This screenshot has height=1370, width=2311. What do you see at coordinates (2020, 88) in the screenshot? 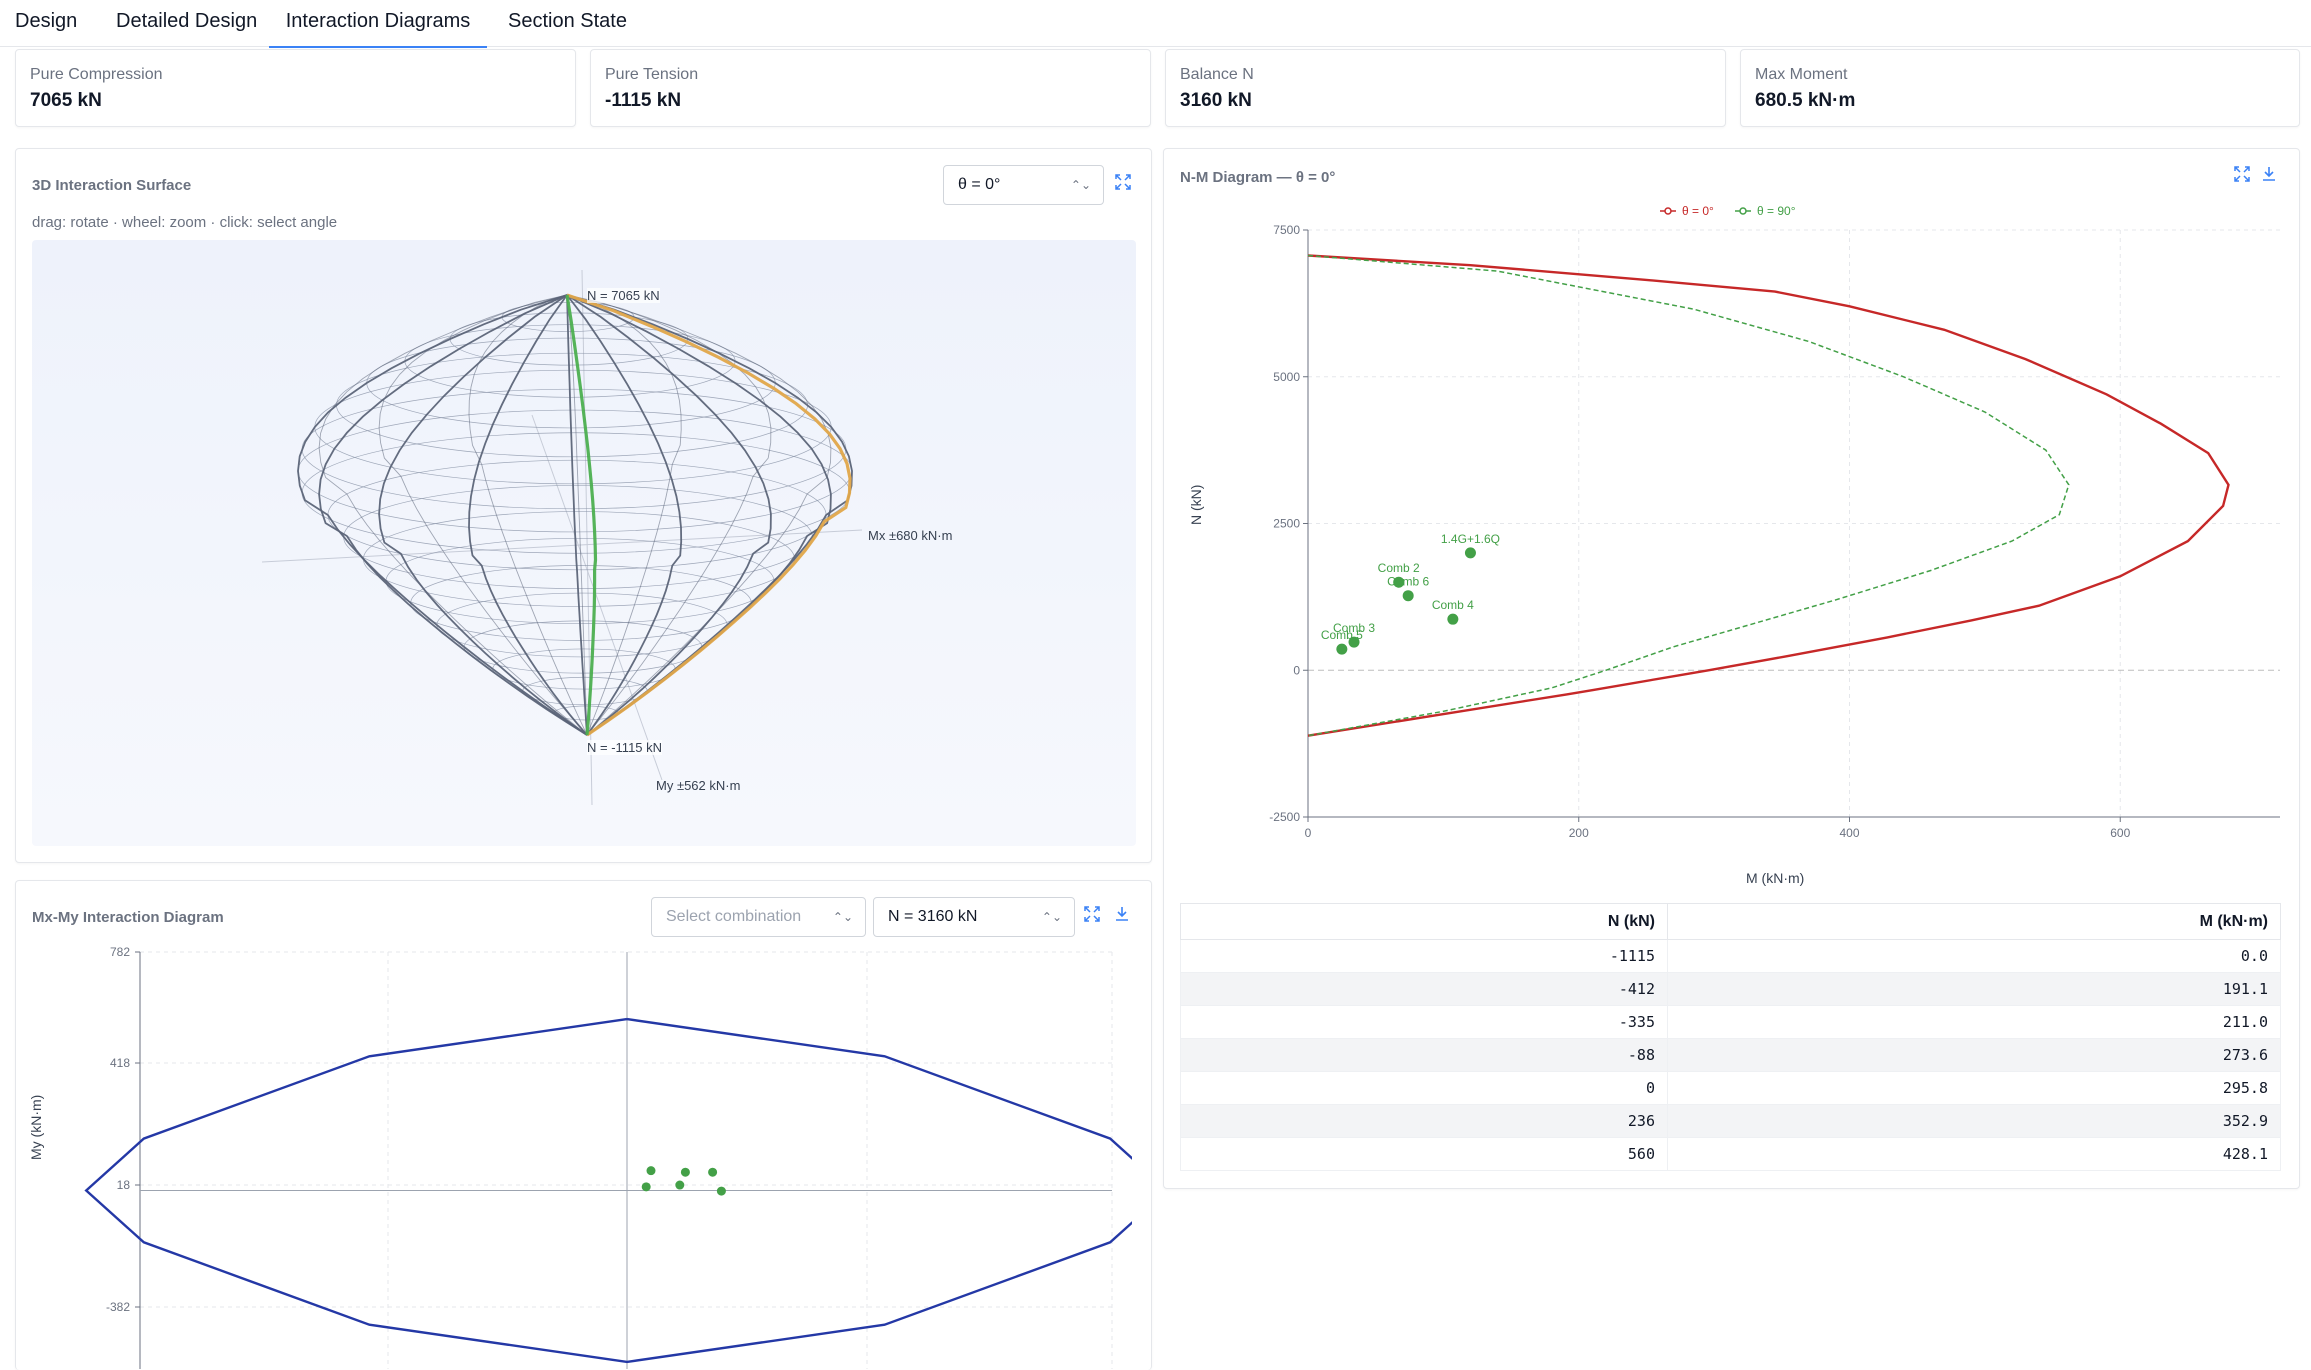
I see `stat-card-max-moment: Max Moment 680.5 kN·m` at bounding box center [2020, 88].